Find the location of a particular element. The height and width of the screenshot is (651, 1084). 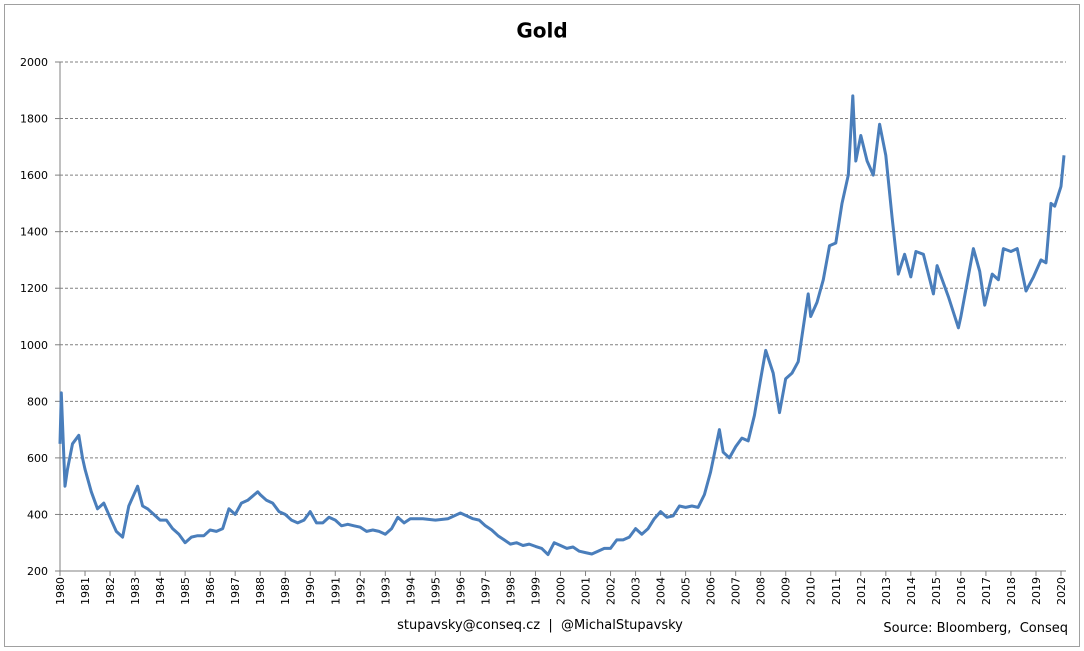

x-tick-label: 2006 is located at coordinates (711, 591).